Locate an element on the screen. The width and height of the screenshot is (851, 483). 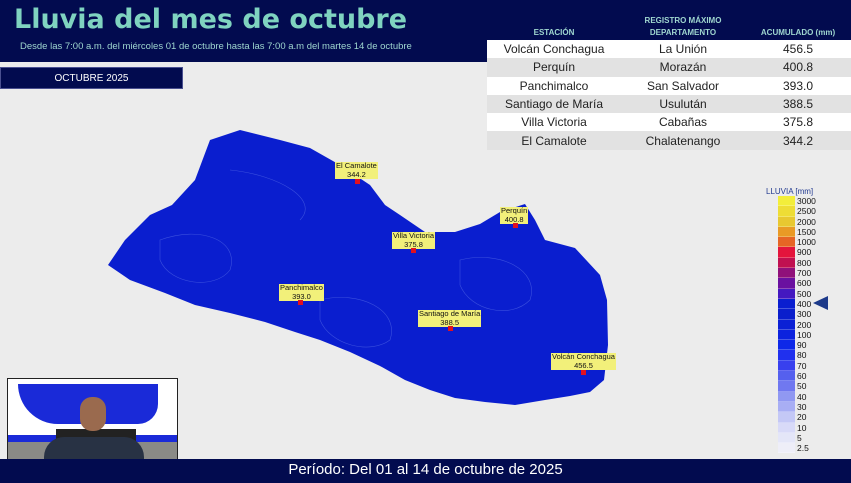
accumulated-cell: 344.2 is located at coordinates (798, 140).